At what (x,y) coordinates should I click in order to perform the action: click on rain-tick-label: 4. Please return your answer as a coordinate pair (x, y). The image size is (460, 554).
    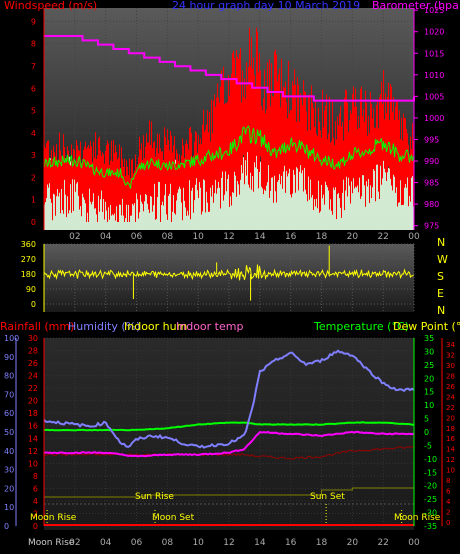
    Looking at the image, I should click on (35, 501).